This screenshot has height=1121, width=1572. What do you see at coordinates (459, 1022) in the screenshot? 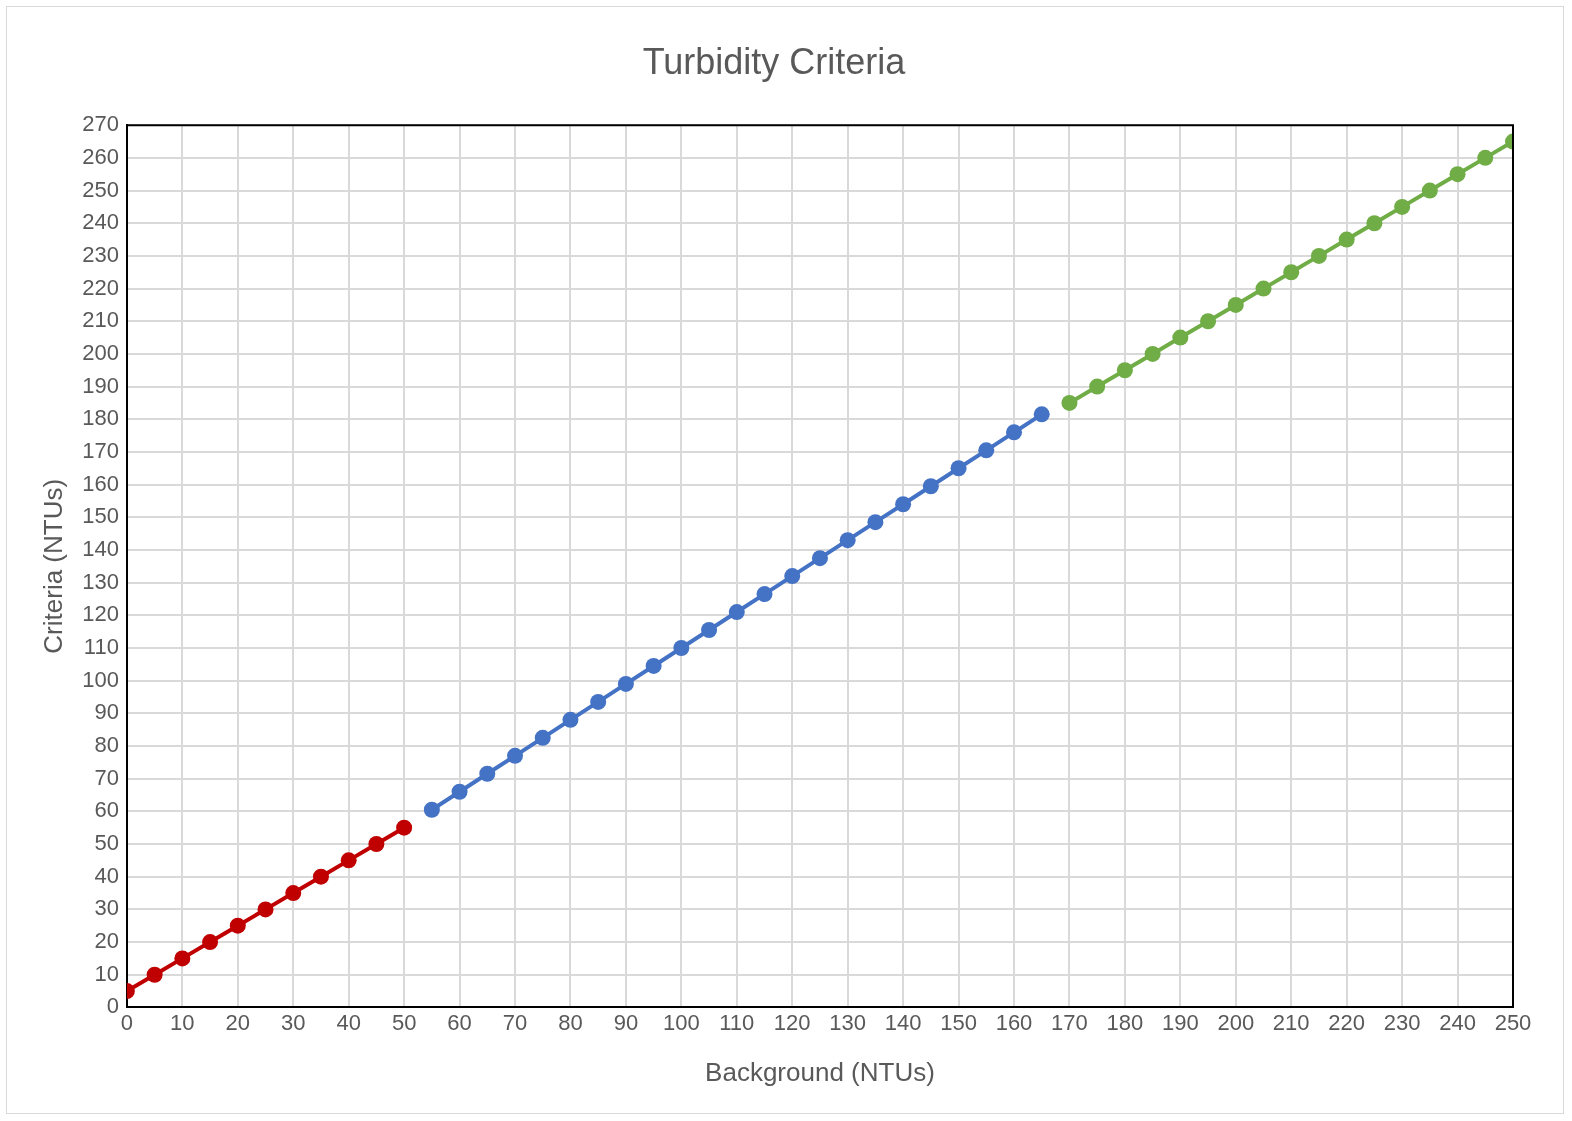
I see `x-tick-label: 60` at bounding box center [459, 1022].